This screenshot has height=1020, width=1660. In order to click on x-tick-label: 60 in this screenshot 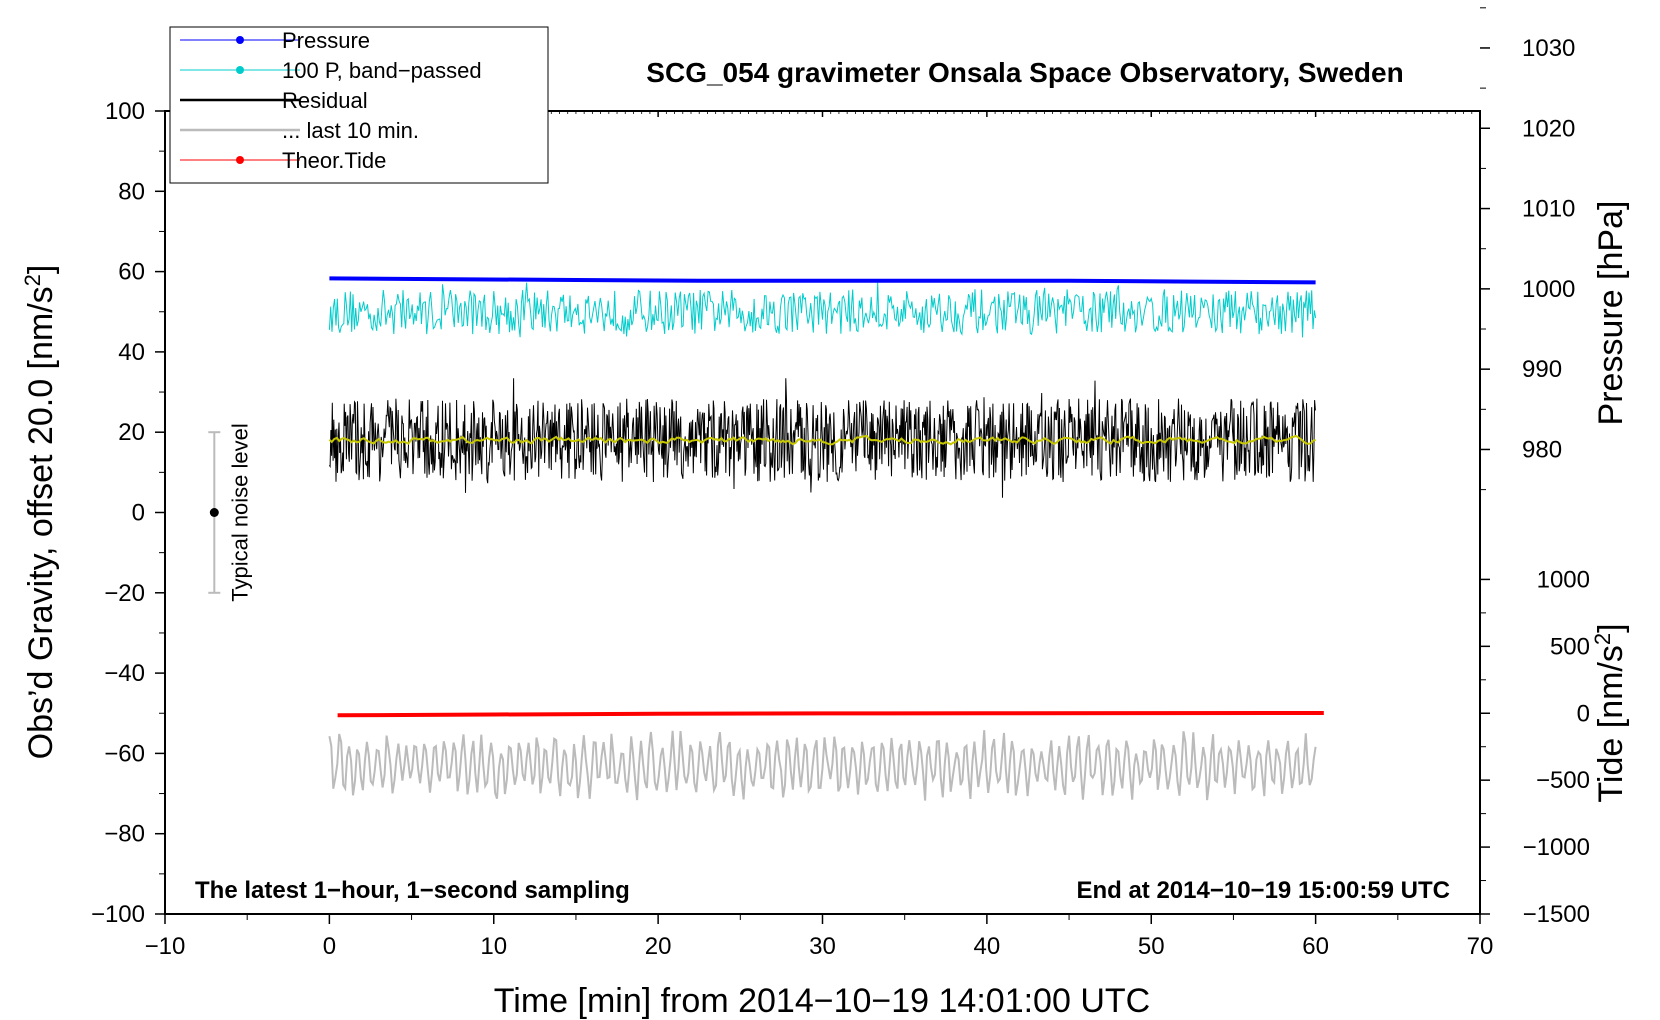, I will do `click(1315, 946)`.